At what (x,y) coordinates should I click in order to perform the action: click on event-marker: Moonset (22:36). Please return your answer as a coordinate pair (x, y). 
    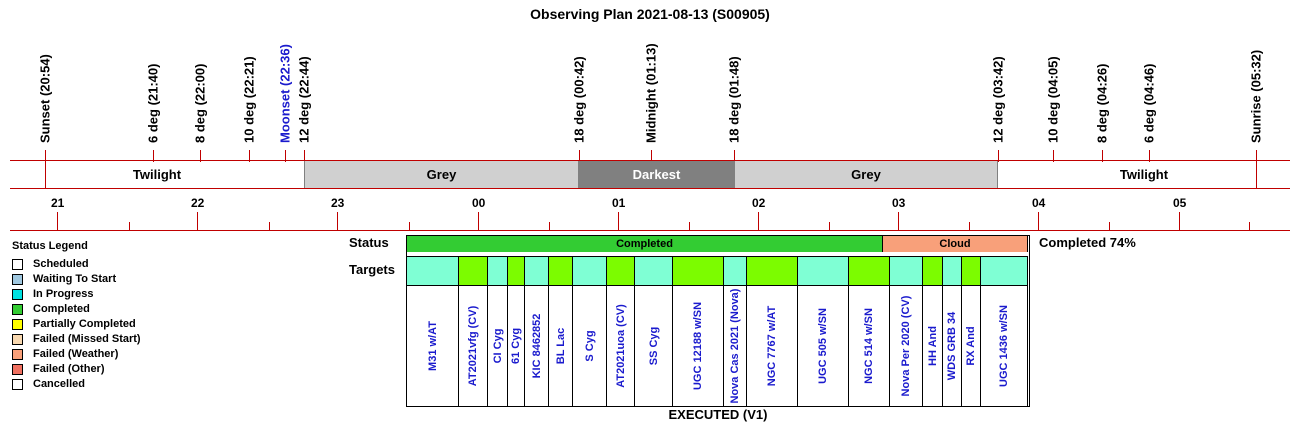
    Looking at the image, I should click on (285, 94).